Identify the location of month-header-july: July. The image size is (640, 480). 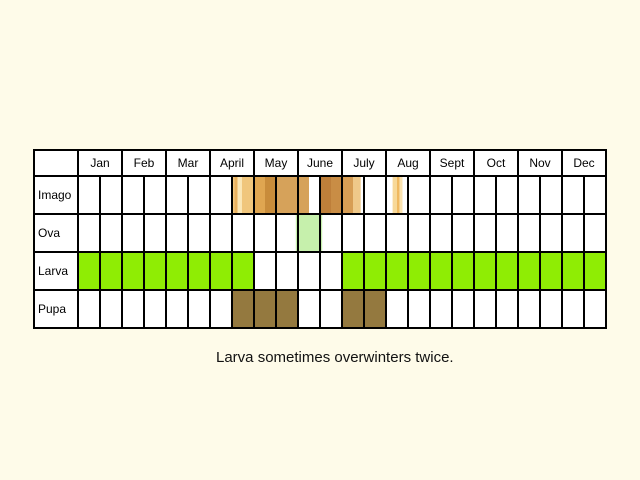
(363, 163).